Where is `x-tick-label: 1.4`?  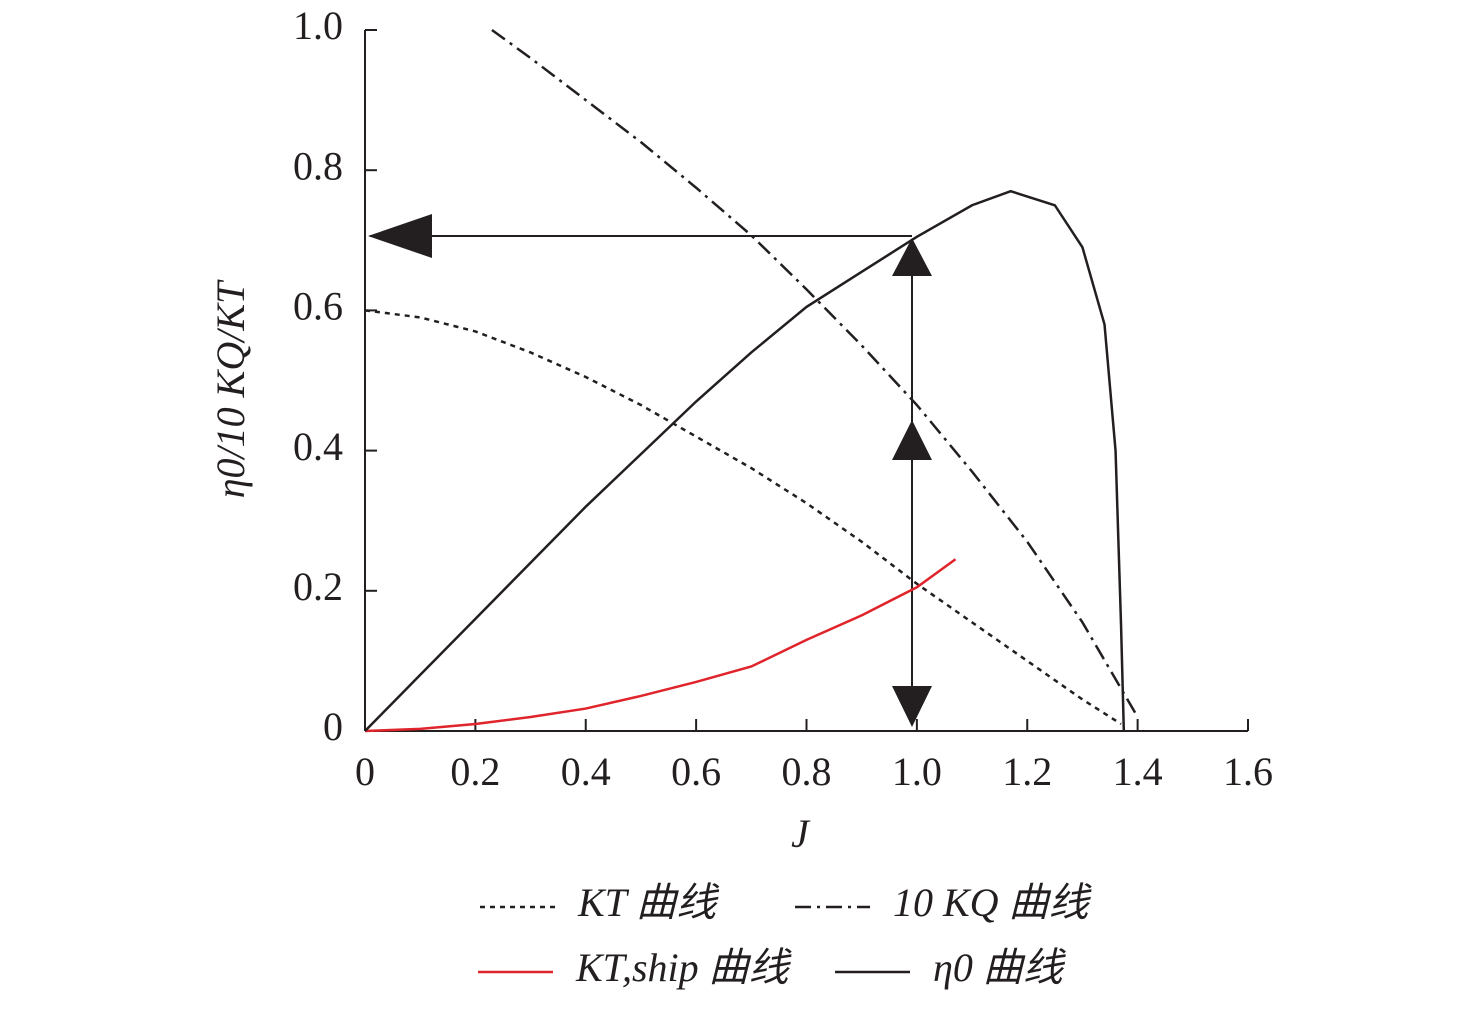
x-tick-label: 1.4 is located at coordinates (1138, 771).